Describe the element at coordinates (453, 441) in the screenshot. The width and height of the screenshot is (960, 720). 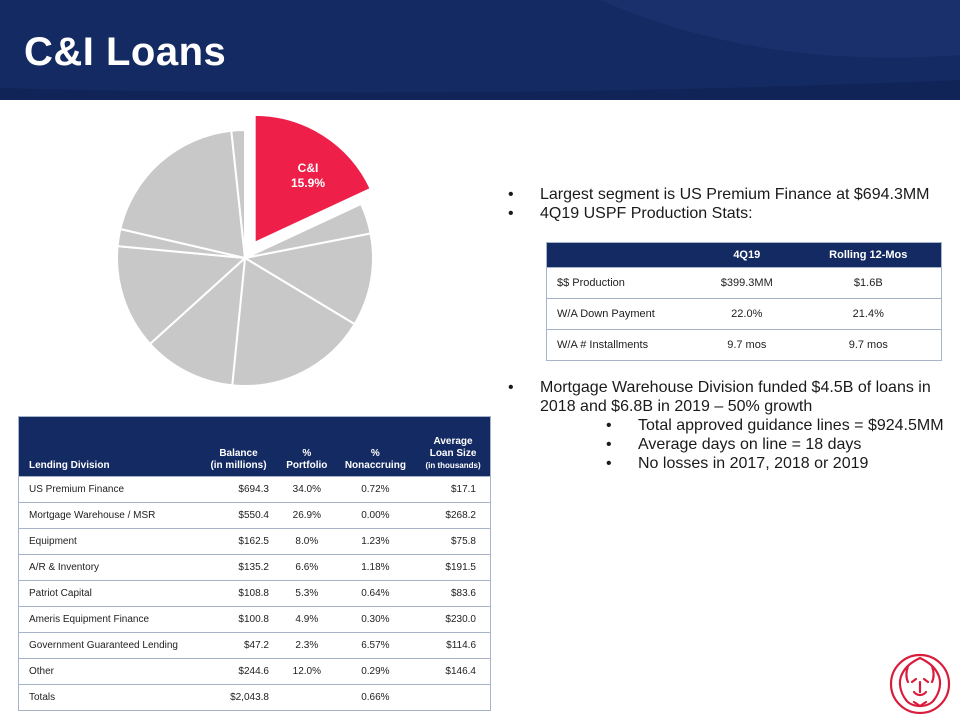
I see `header-line: Average` at that location.